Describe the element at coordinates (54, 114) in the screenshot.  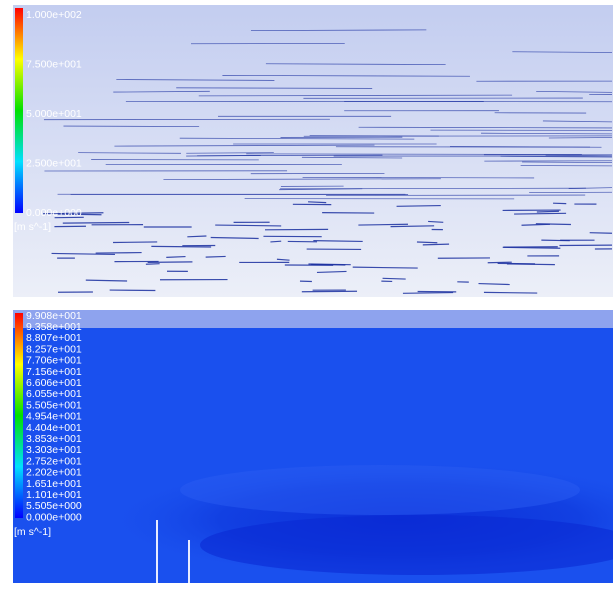
I see `legend-label: 5.000e+001` at that location.